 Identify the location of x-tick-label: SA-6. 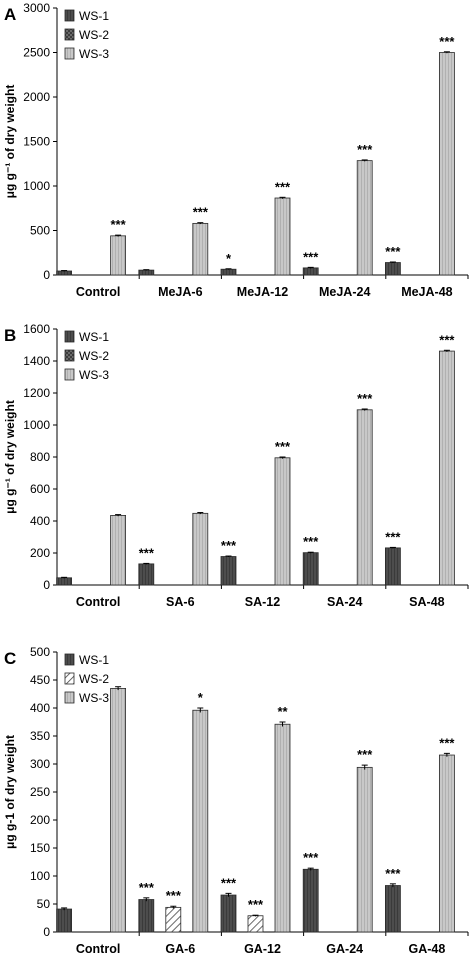
(180, 602).